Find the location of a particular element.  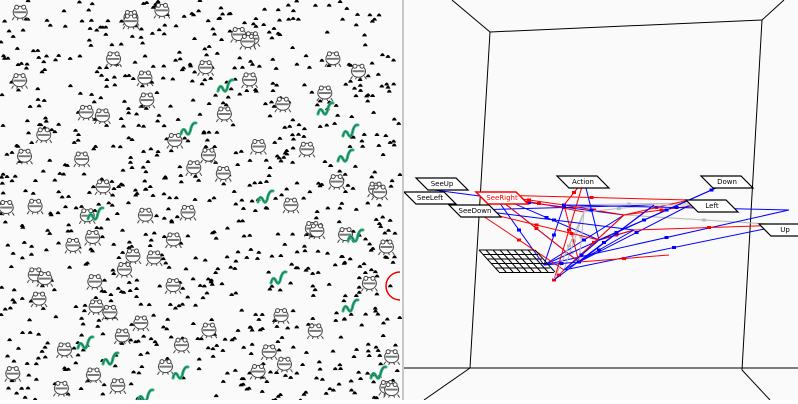

panel-divider is located at coordinates (403, 200).